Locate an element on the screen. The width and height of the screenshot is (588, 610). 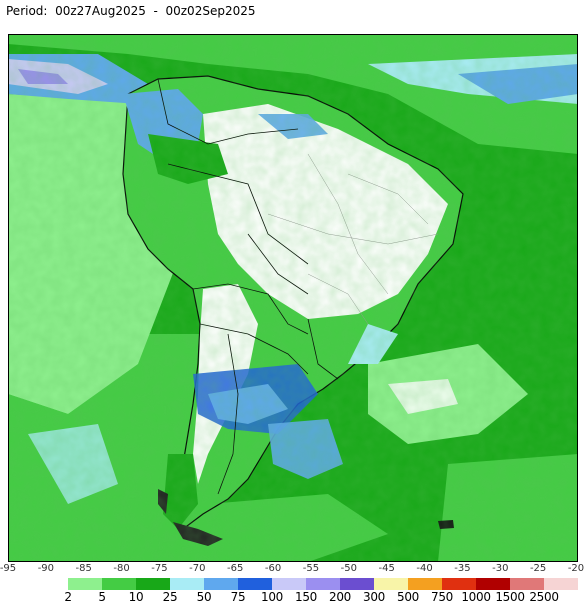
legend-colorbar is located at coordinates (323, 584).